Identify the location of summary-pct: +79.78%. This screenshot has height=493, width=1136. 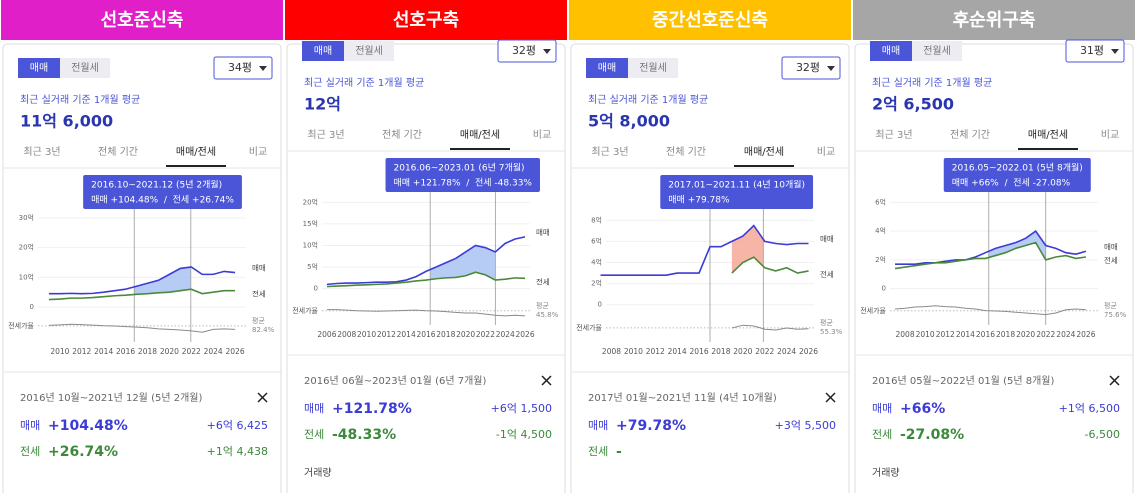
(651, 426).